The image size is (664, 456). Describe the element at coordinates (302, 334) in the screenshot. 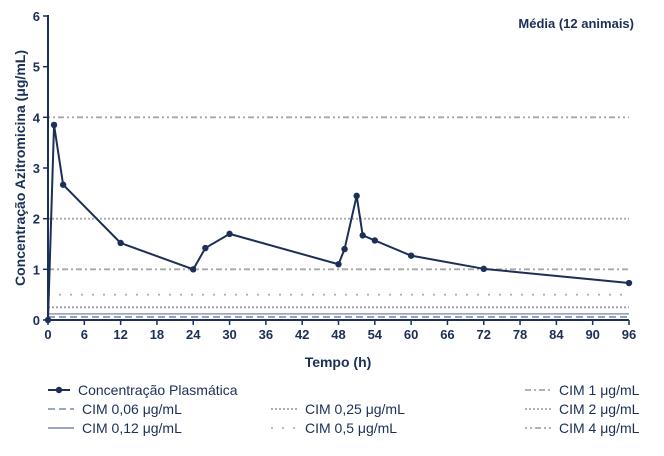

I see `x-tick-label: 42` at that location.